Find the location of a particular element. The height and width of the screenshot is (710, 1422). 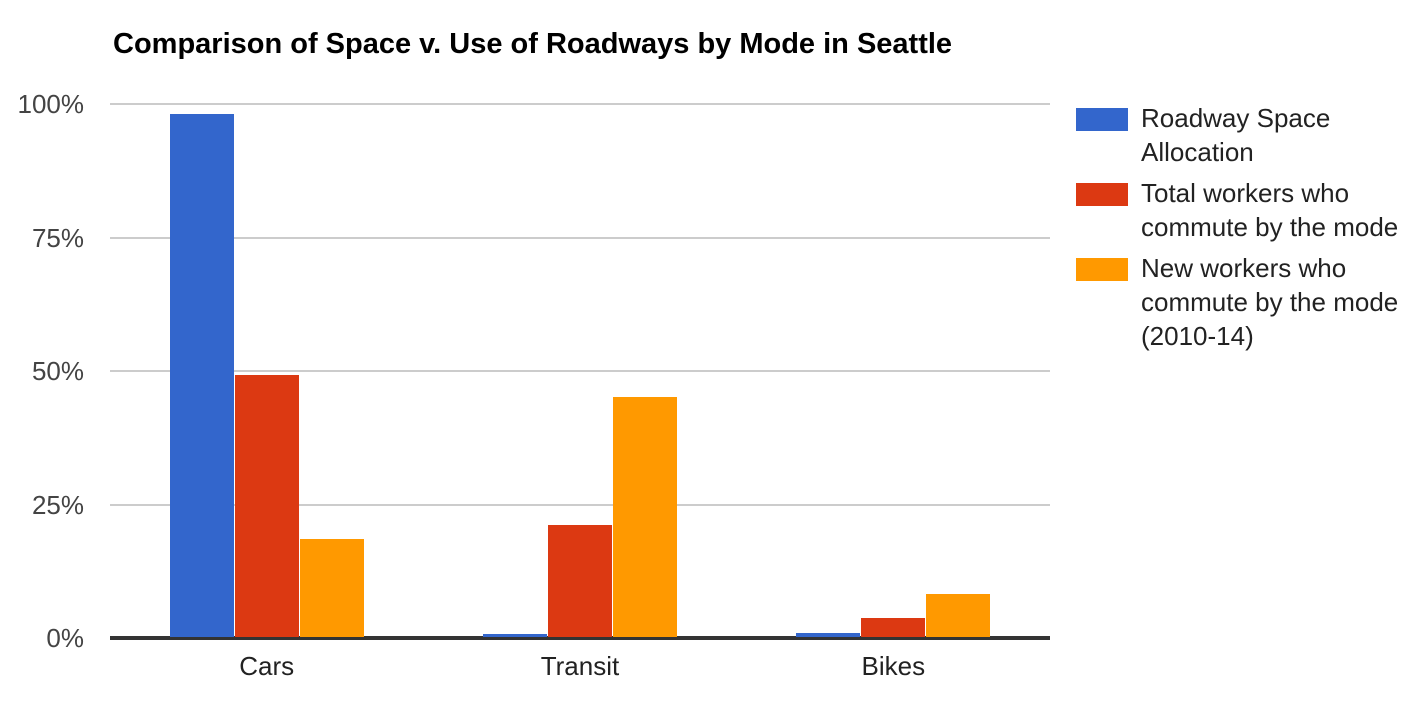

x-tick-label-cars: Cars is located at coordinates (267, 666).